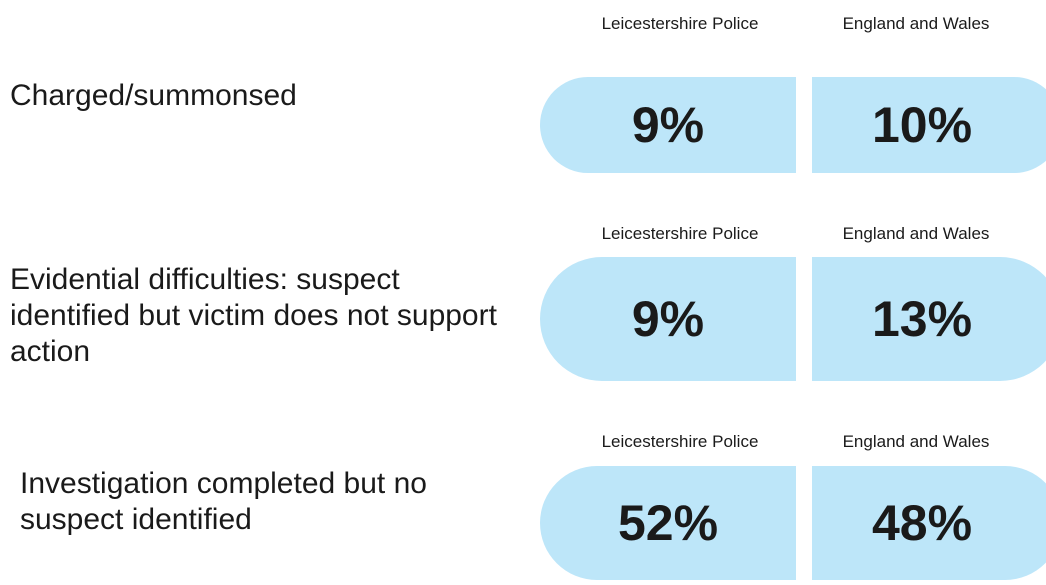  I want to click on value-pill: 48%, so click(929, 523).